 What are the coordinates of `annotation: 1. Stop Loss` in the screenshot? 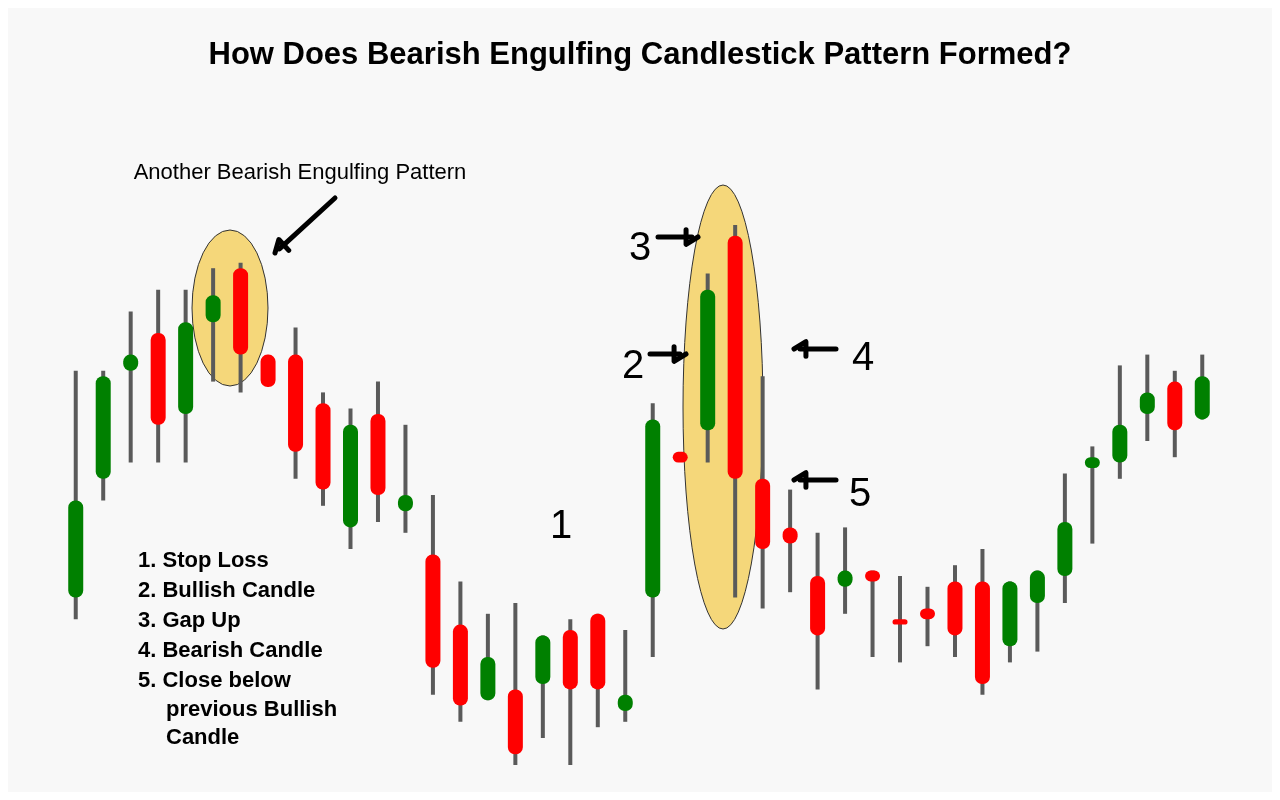 It's located at (203, 560).